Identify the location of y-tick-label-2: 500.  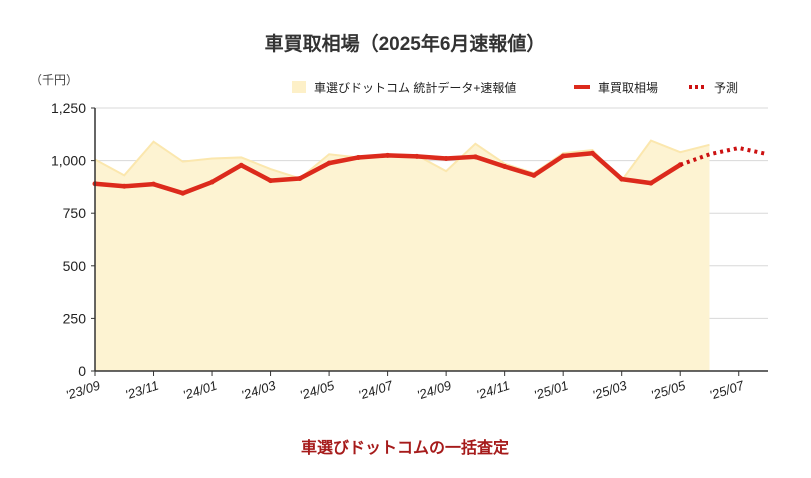
(75, 266).